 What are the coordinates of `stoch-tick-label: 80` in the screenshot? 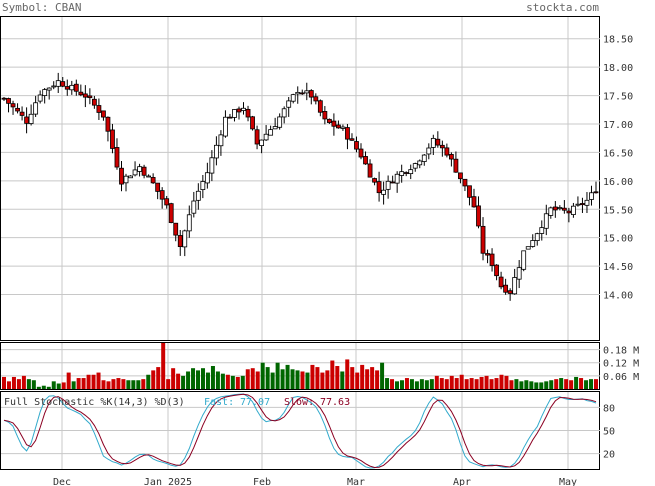 It's located at (609, 408).